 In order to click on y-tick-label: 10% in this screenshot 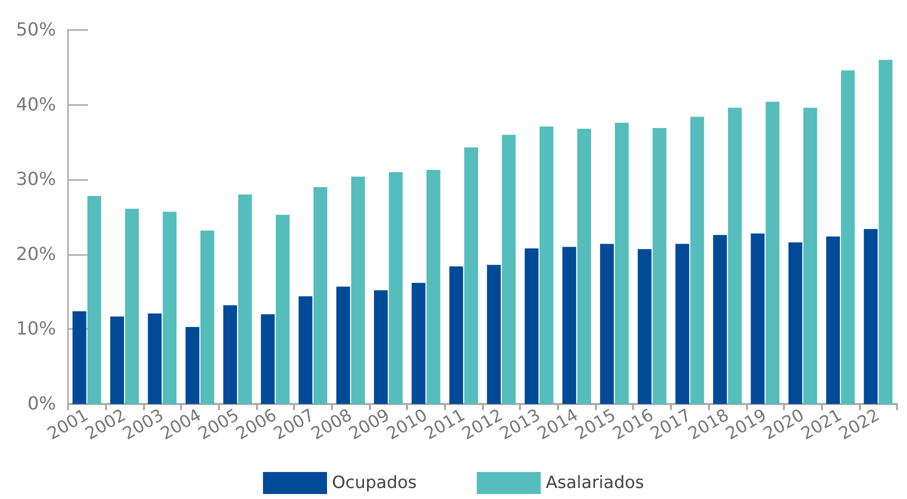, I will do `click(36, 329)`.